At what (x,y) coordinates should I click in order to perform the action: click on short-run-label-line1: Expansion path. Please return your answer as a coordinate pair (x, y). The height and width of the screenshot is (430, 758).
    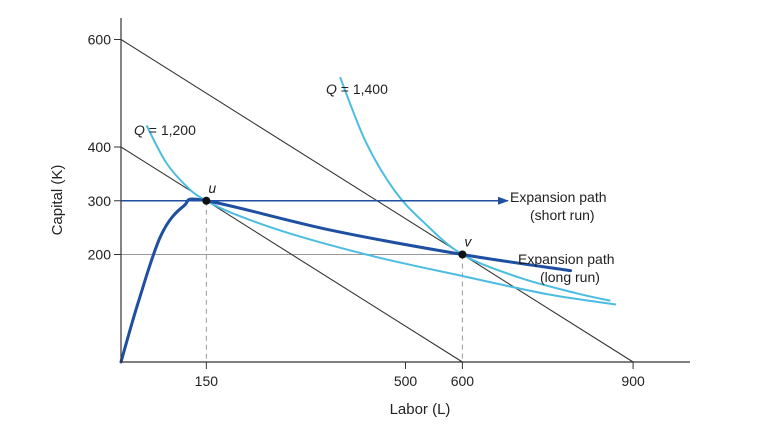
    Looking at the image, I should click on (558, 197).